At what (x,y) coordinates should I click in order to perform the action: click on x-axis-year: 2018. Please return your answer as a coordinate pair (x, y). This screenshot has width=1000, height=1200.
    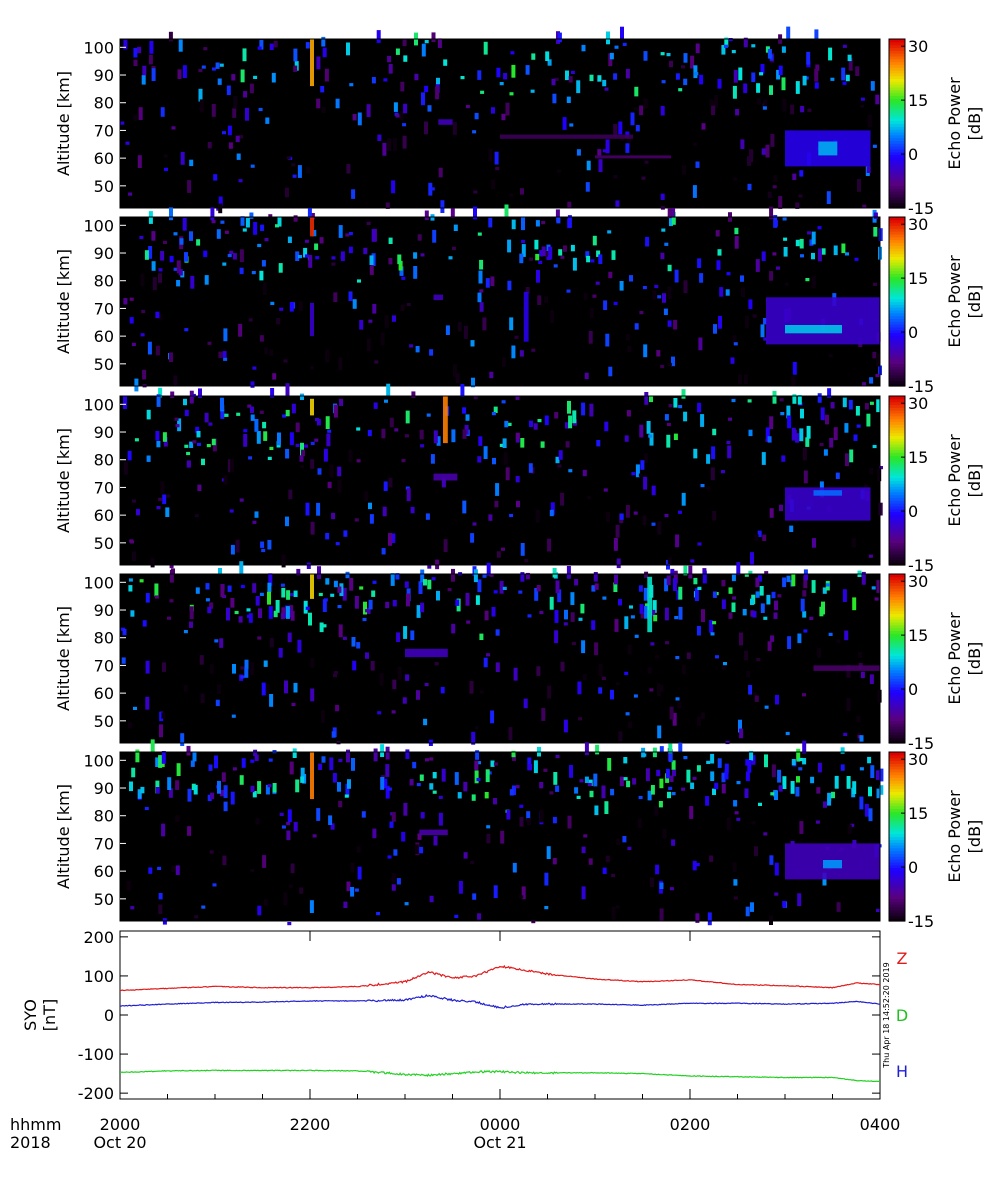
    Looking at the image, I should click on (30, 1142).